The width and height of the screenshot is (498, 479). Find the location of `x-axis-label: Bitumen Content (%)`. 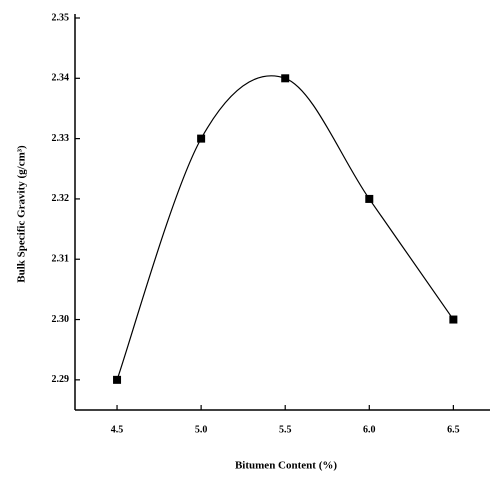

x-axis-label: Bitumen Content (%) is located at coordinates (286, 466).